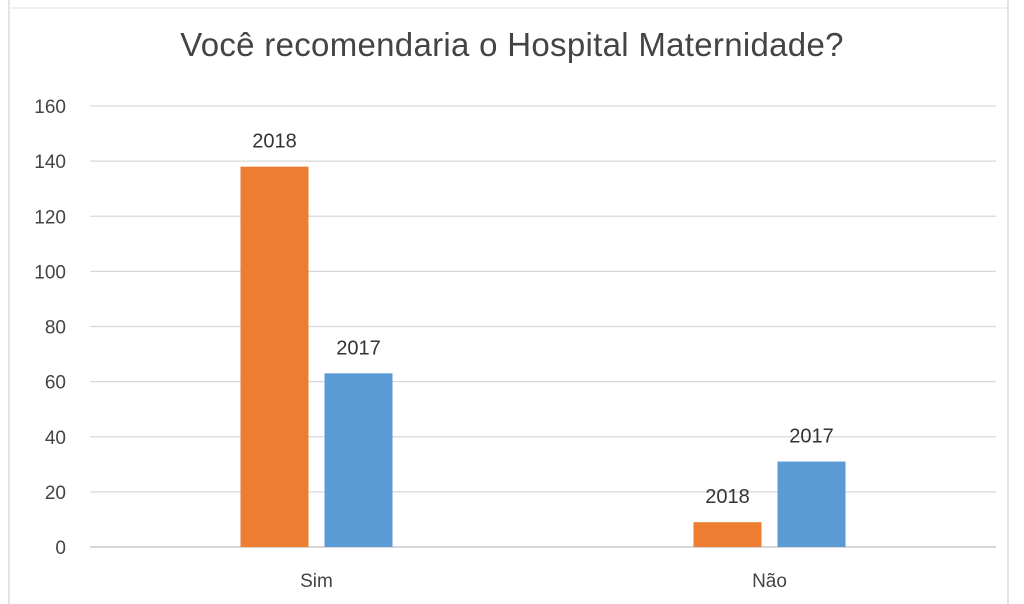  What do you see at coordinates (811, 504) in the screenshot?
I see `bar-no-2017` at bounding box center [811, 504].